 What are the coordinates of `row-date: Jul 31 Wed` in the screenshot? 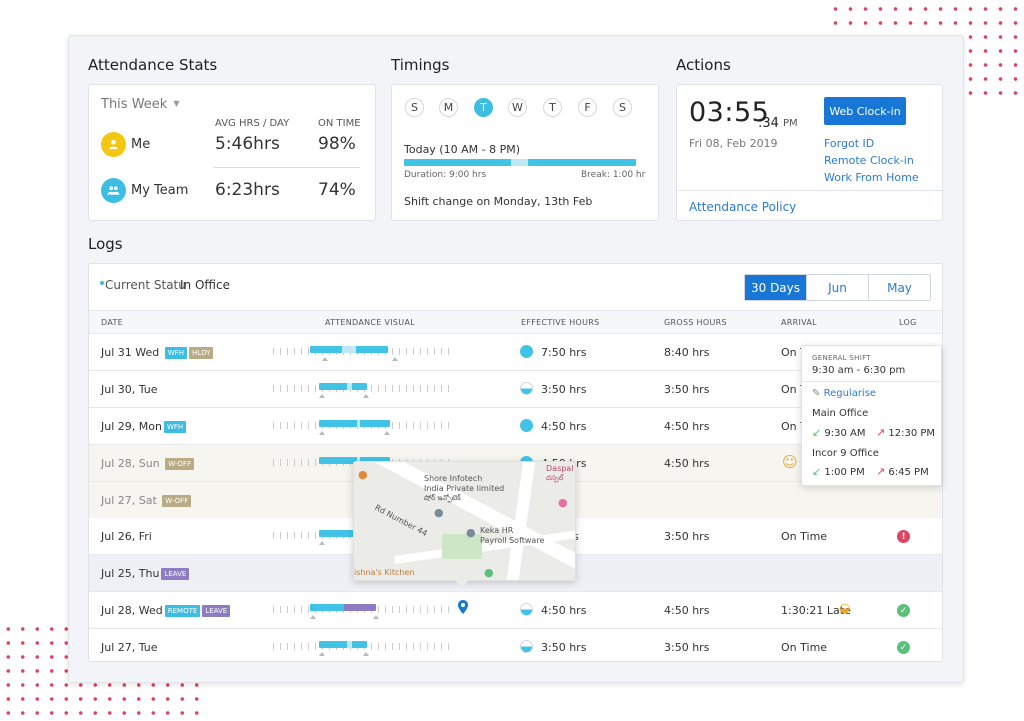 It's located at (130, 352).